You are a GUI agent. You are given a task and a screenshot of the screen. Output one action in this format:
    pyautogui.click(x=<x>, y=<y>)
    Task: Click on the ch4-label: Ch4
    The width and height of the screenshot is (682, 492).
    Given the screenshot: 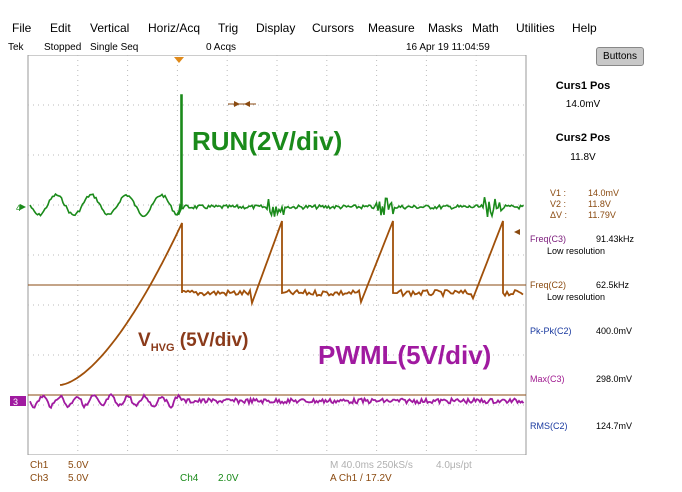 What is the action you would take?
    pyautogui.click(x=189, y=478)
    